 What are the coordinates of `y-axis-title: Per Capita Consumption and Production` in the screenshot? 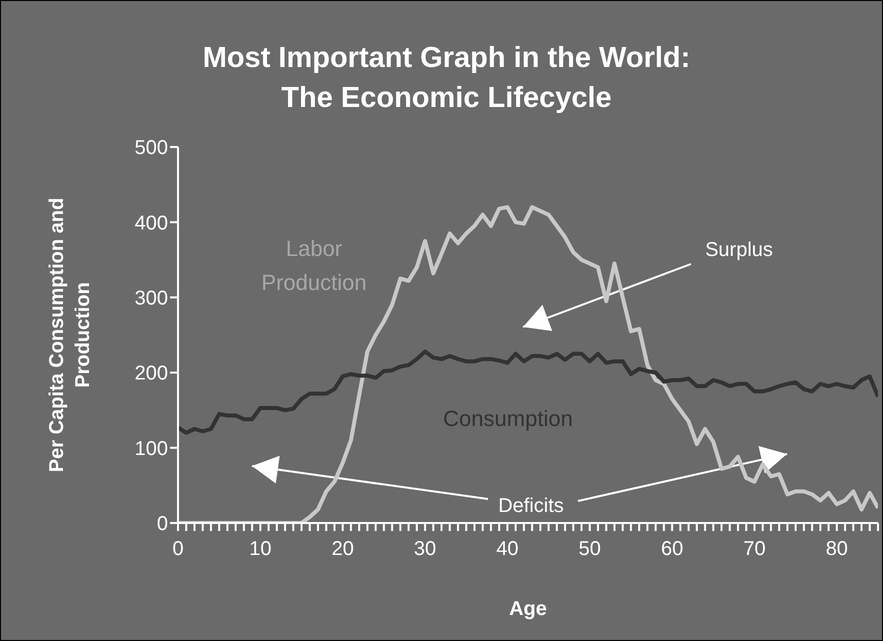 It's located at (70, 335).